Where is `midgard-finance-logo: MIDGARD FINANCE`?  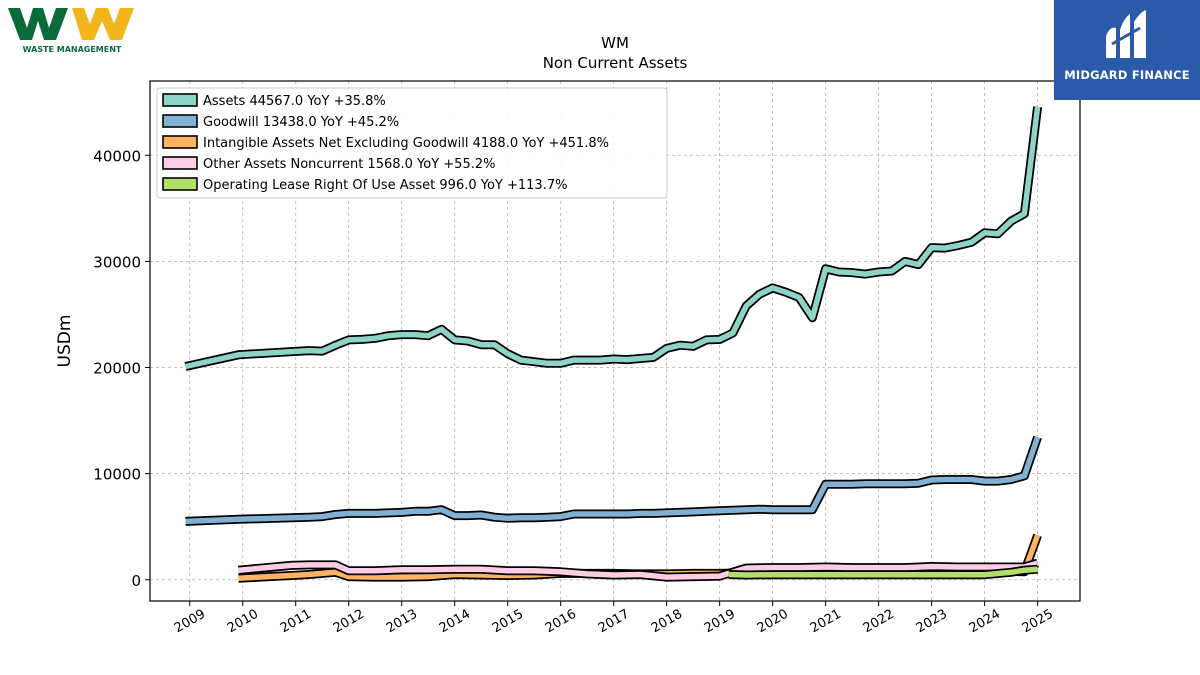 midgard-finance-logo: MIDGARD FINANCE is located at coordinates (1127, 50).